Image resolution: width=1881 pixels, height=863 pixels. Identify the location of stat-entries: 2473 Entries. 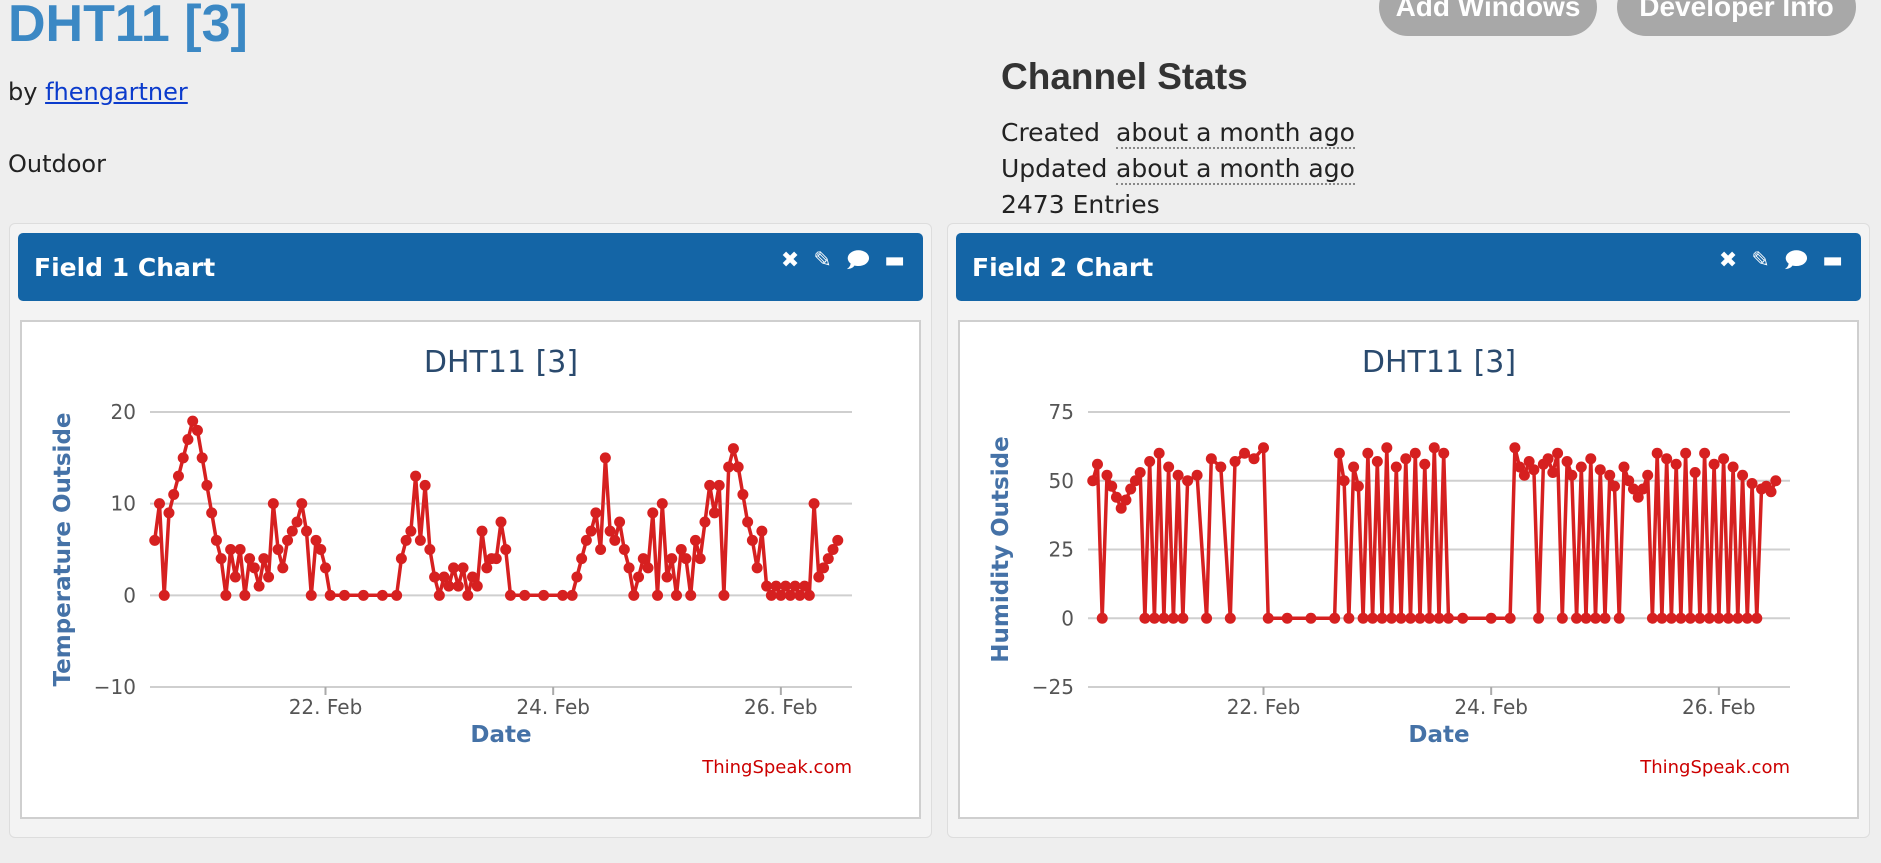
(1080, 204).